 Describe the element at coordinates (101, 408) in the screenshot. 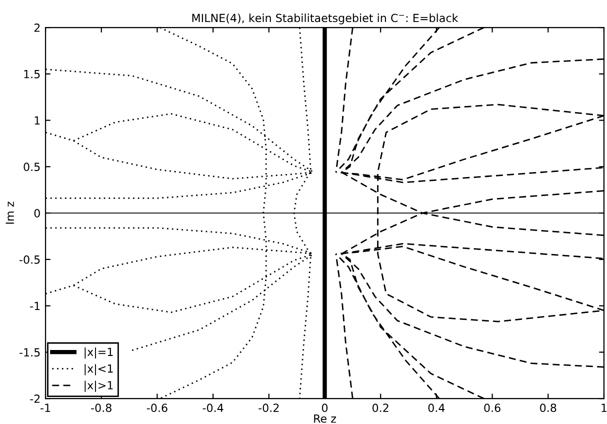

I see `x-tick-label: -0.8` at that location.